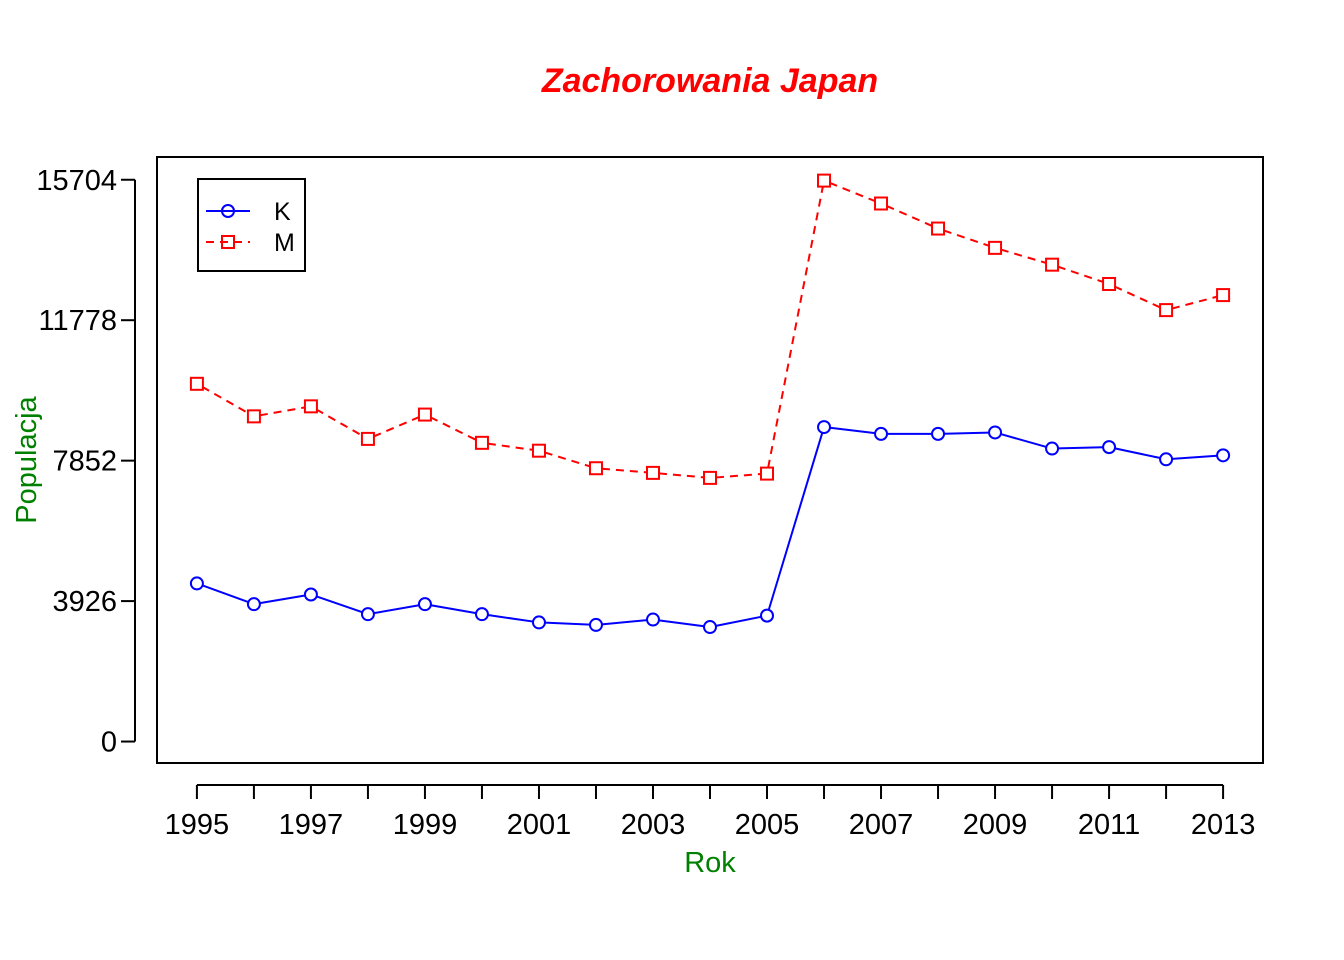 This screenshot has height=960, width=1344. Describe the element at coordinates (425, 825) in the screenshot. I see `x-tick-label: 1999` at that location.